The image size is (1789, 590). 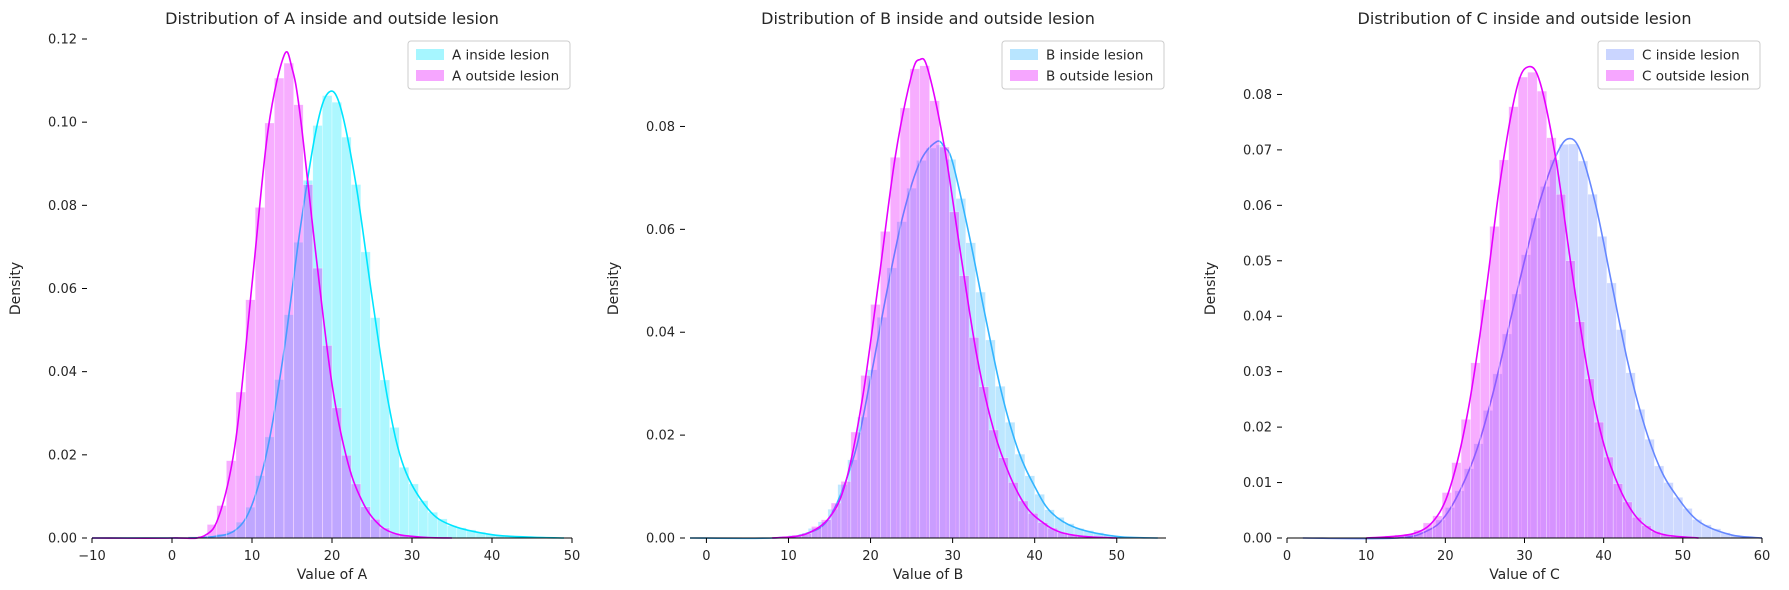 I want to click on x-axis-label: Value of C, so click(x=1524, y=575).